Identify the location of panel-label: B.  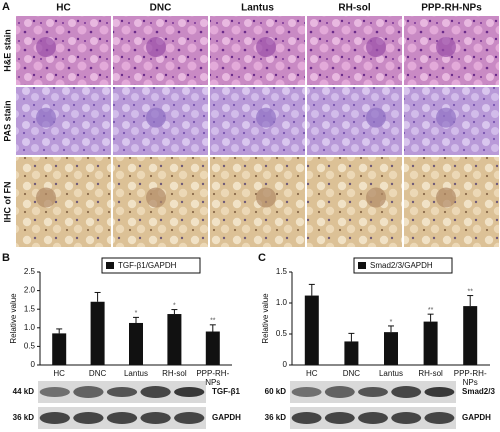
(6, 258).